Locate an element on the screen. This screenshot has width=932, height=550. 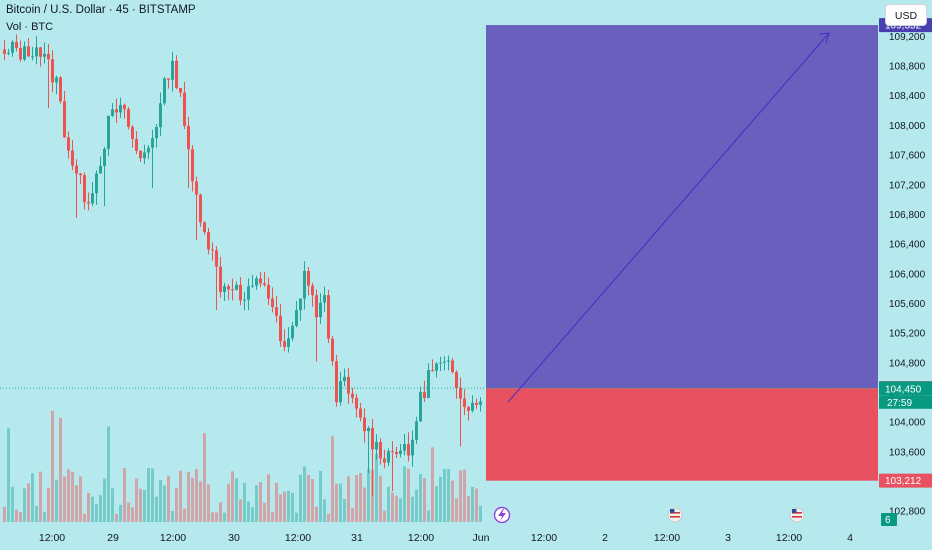
time-axis is located at coordinates (466, 538).